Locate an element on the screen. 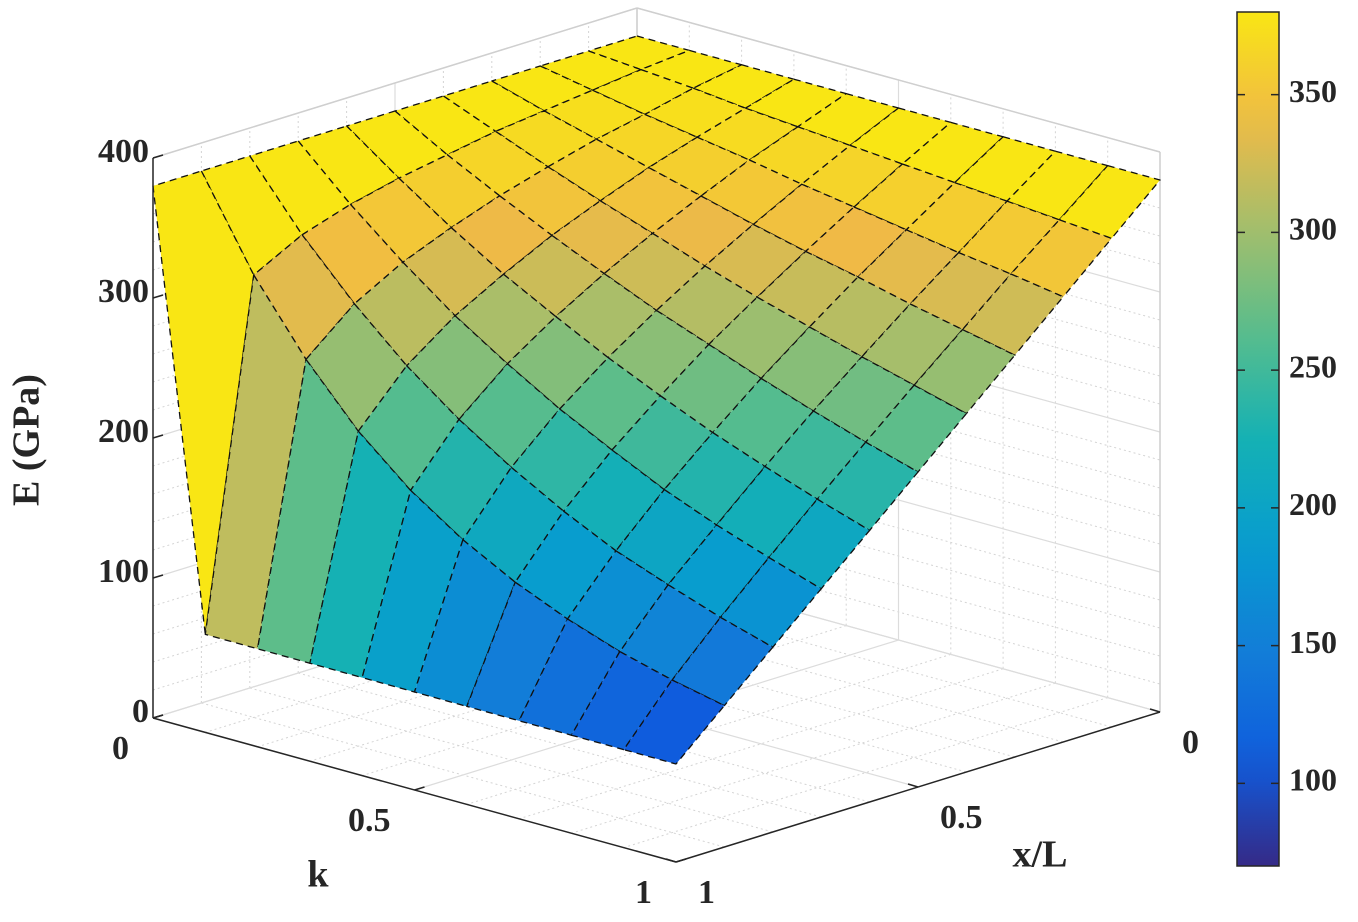 The image size is (1358, 922). z-tick-label: 100 is located at coordinates (123, 571).